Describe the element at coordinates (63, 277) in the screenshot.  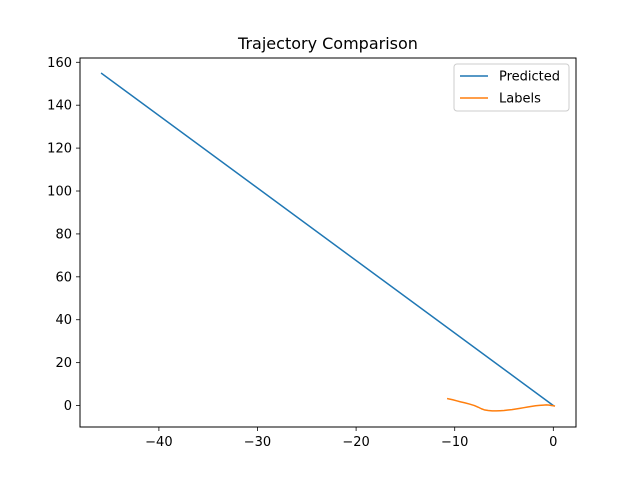
I see `y-tick-label: 60` at that location.